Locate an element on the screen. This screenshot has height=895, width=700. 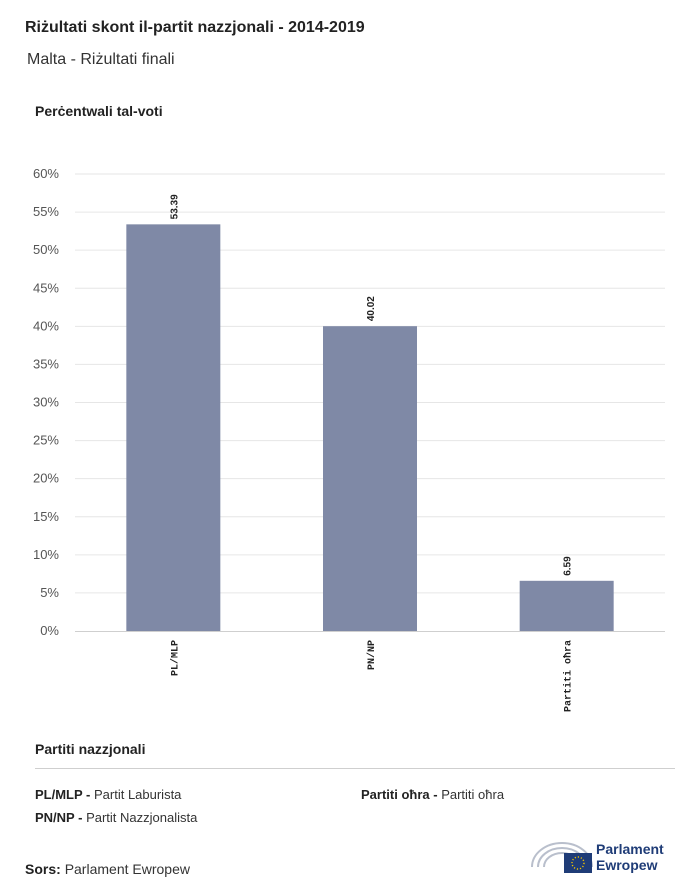
x-tick-label: Partiti oħra is located at coordinates (569, 676).